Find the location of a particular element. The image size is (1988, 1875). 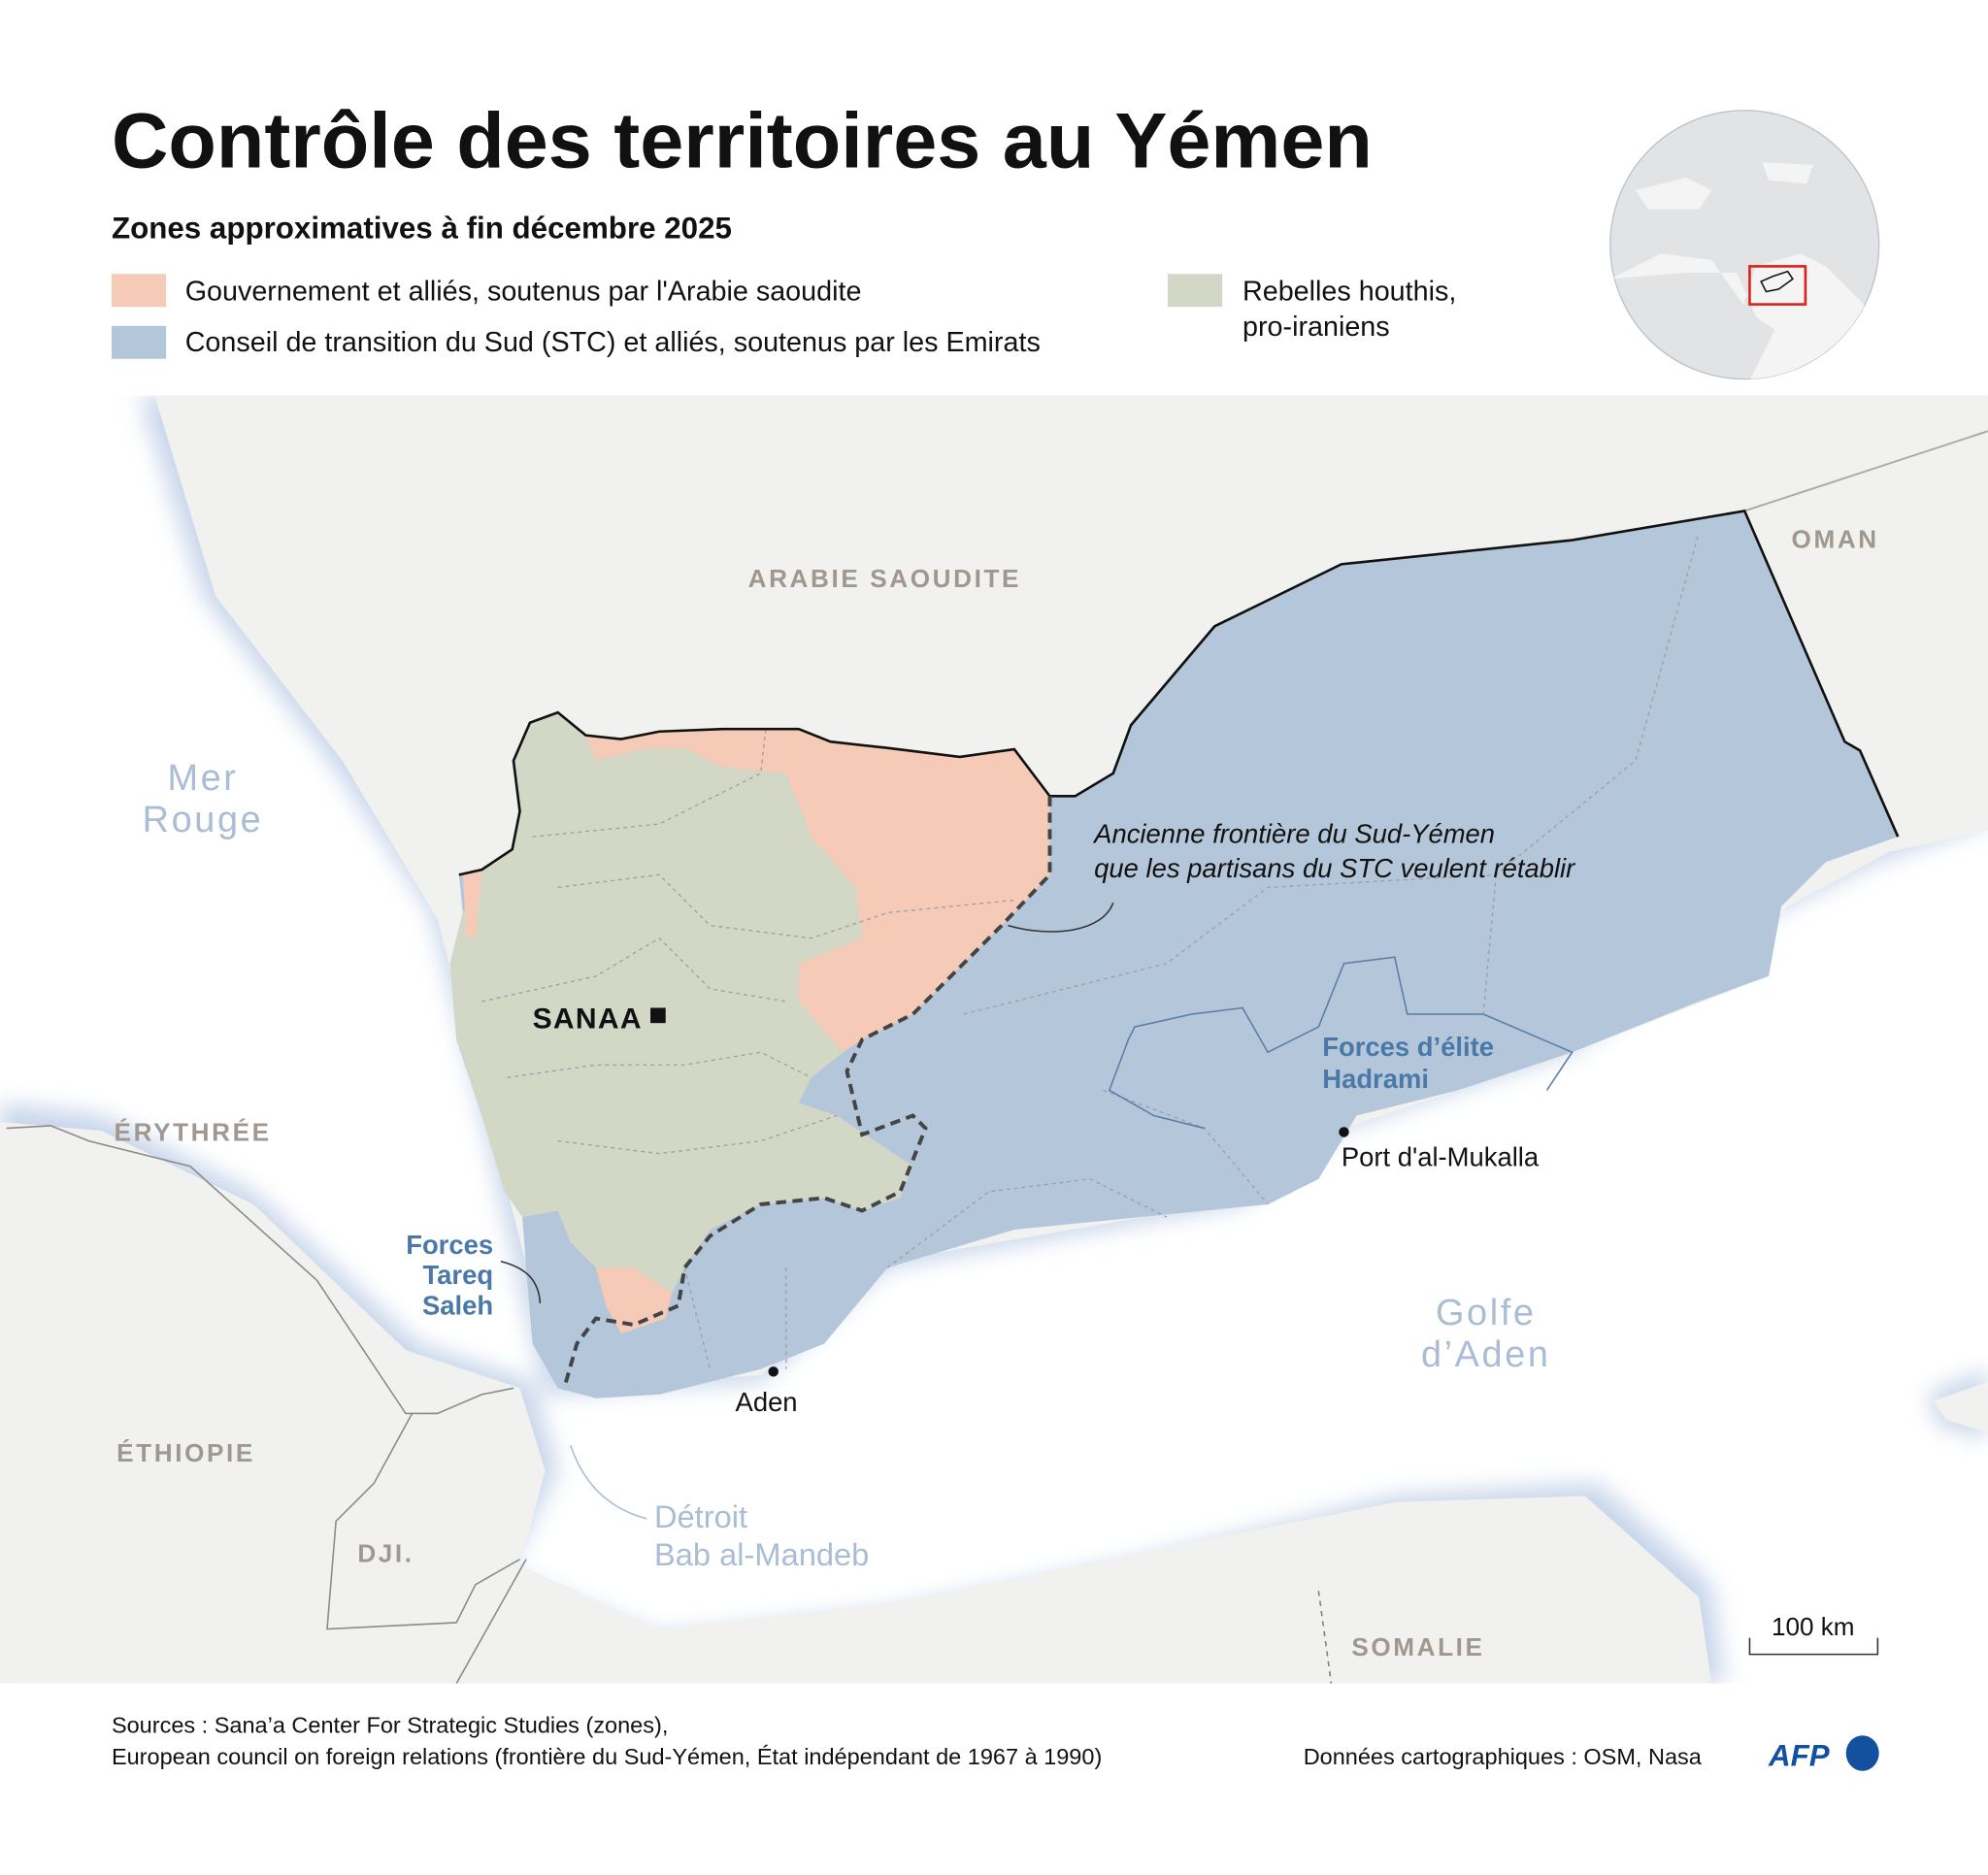

legend-swatch-government is located at coordinates (139, 291).